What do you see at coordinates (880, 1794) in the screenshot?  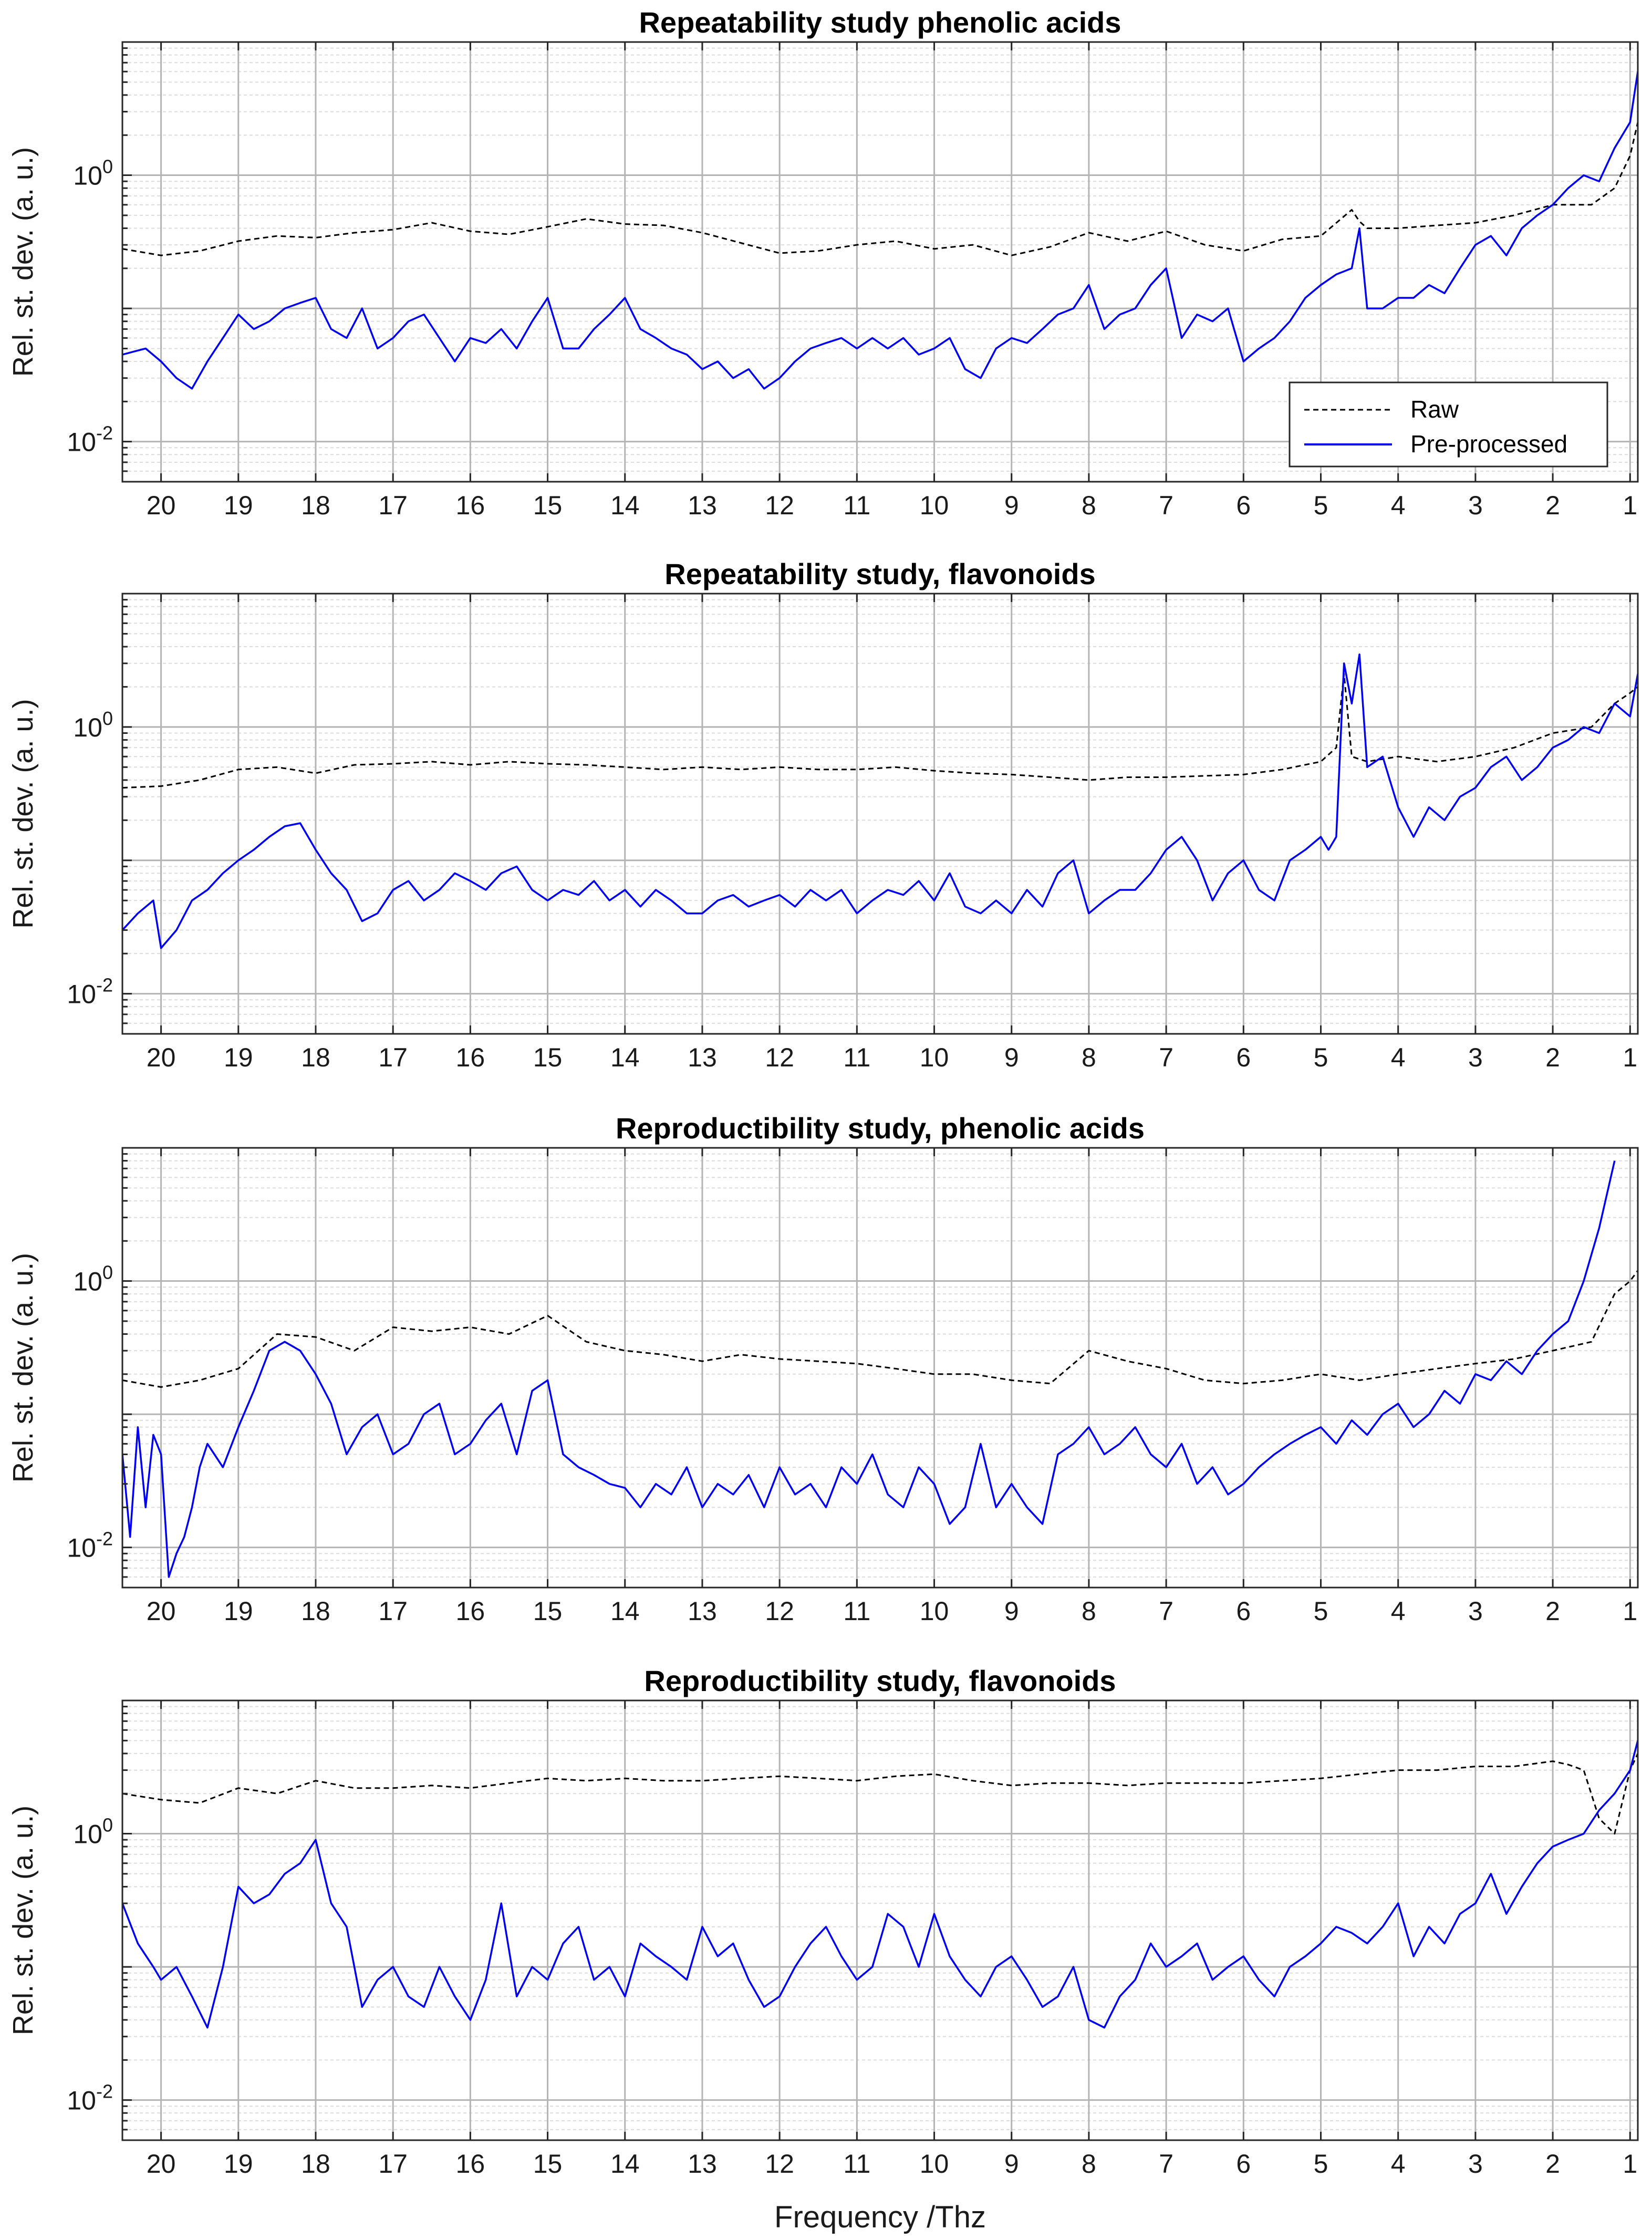 I see `raw-series-line` at bounding box center [880, 1794].